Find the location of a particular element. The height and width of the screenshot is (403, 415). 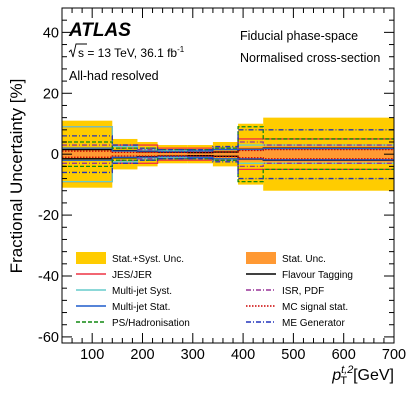

legend-label: PS/Hadronisation is located at coordinates (151, 323).